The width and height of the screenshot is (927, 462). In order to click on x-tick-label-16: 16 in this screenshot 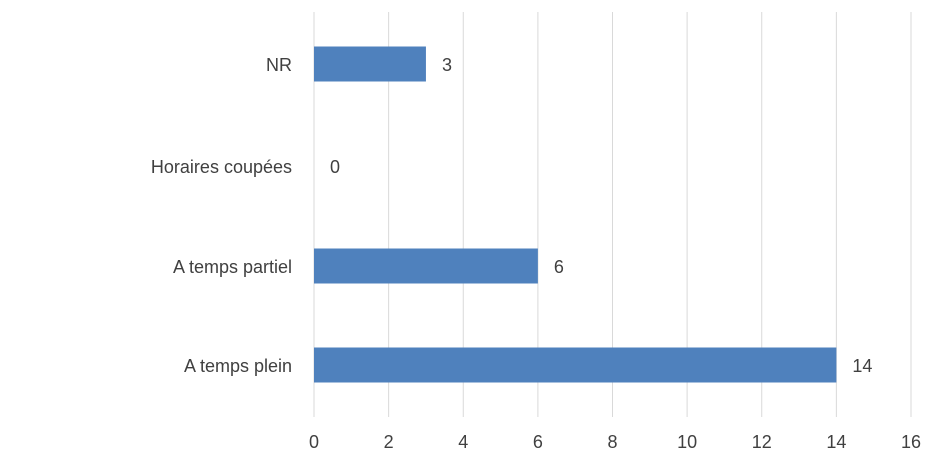, I will do `click(911, 442)`.